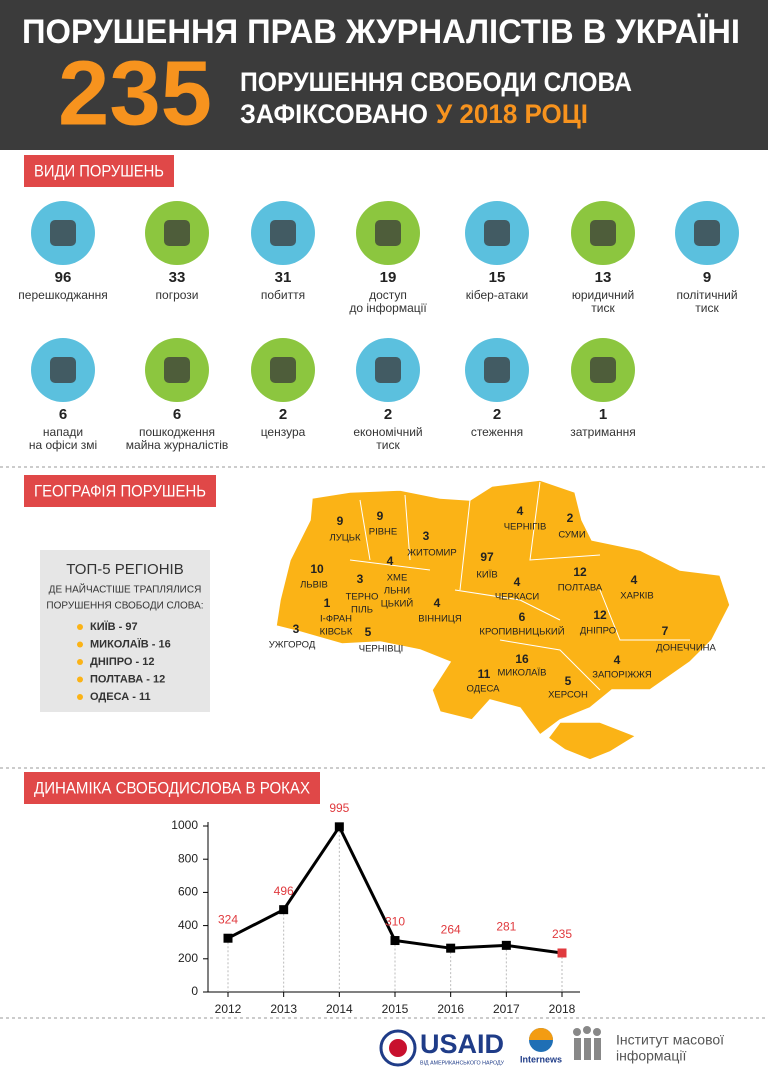 The height and width of the screenshot is (1076, 768). I want to click on region-count: 11, so click(484, 674).